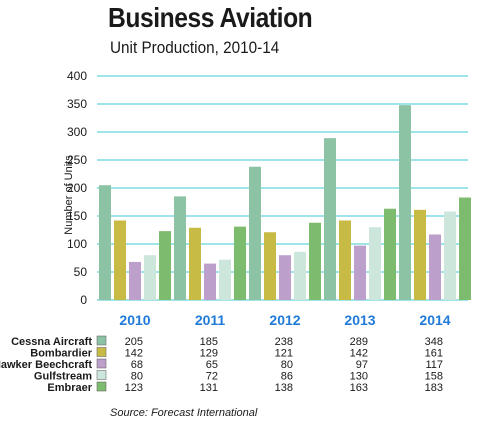 The image size is (500, 437). I want to click on x-tick-label: 2012, so click(284, 320).